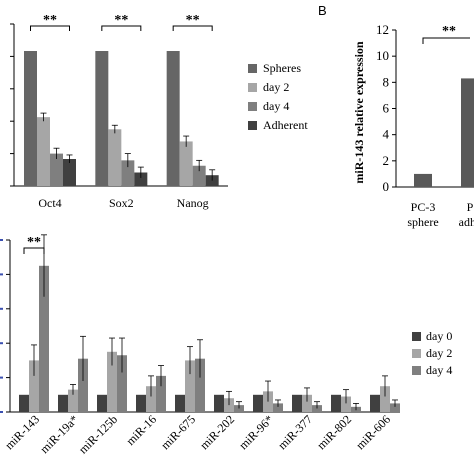 Image resolution: width=474 pixels, height=474 pixels. Describe the element at coordinates (470, 207) in the screenshot. I see `panel-b-category-label: P` at that location.